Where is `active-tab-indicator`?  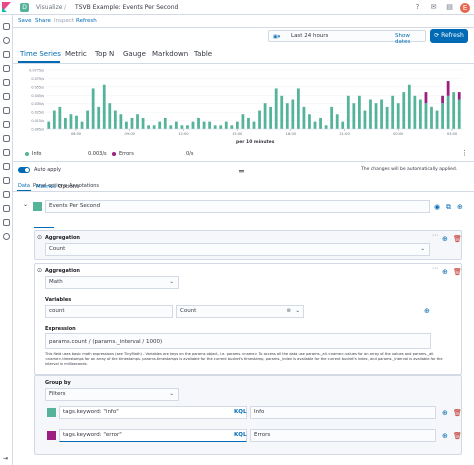
active-tab-indicator is located at coordinates (39, 62).